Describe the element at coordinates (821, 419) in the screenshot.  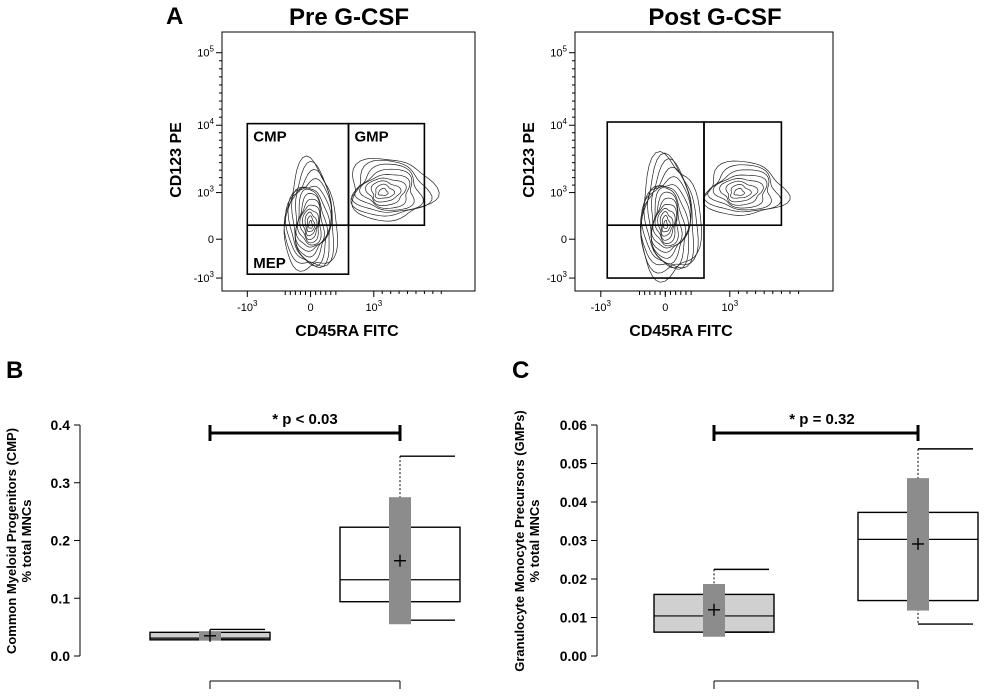
I see `panel-c-significance: * p = 0.32` at that location.